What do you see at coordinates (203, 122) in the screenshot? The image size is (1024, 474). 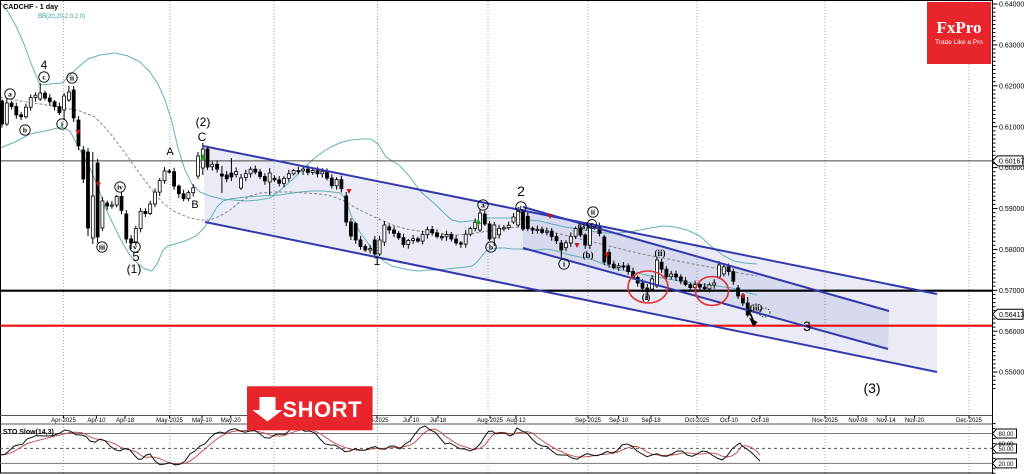 I see `svg-text: (2)` at bounding box center [203, 122].